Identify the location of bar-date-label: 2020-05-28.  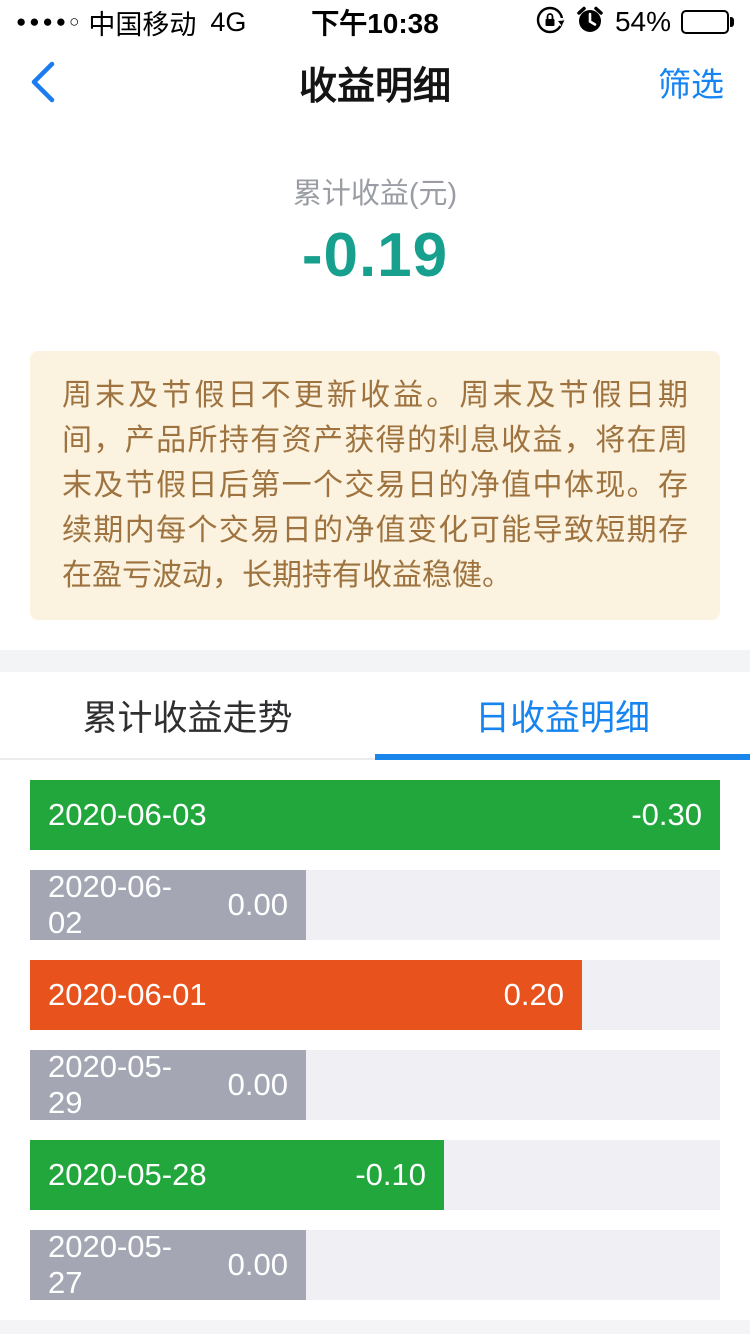
(127, 1174).